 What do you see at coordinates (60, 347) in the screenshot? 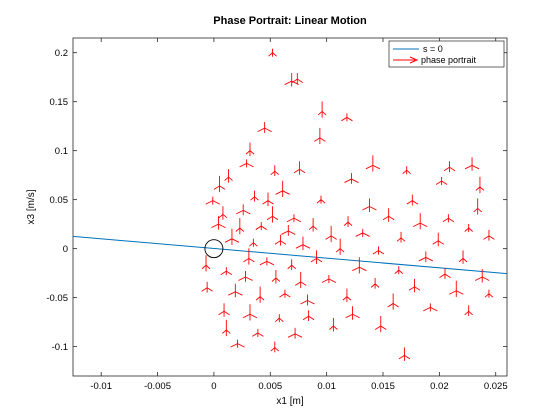
I see `y-tick-label: -0.1` at bounding box center [60, 347].